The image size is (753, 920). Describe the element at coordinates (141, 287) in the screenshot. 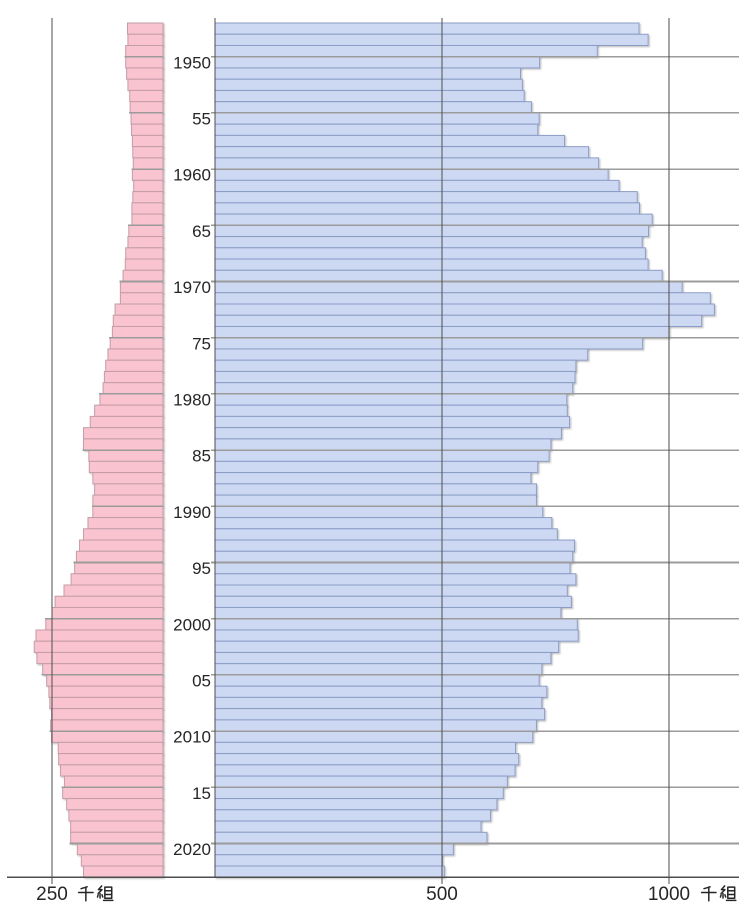

I see `left-bar-1970` at that location.